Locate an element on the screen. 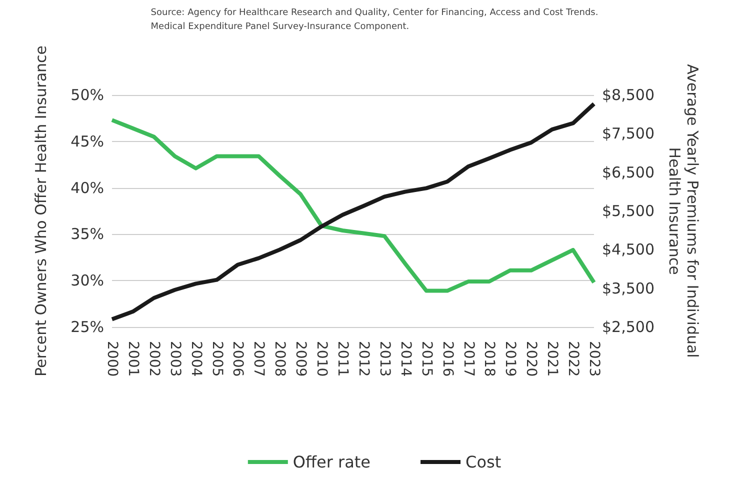 The image size is (749, 485). x-tick-label: 2022 is located at coordinates (573, 359).